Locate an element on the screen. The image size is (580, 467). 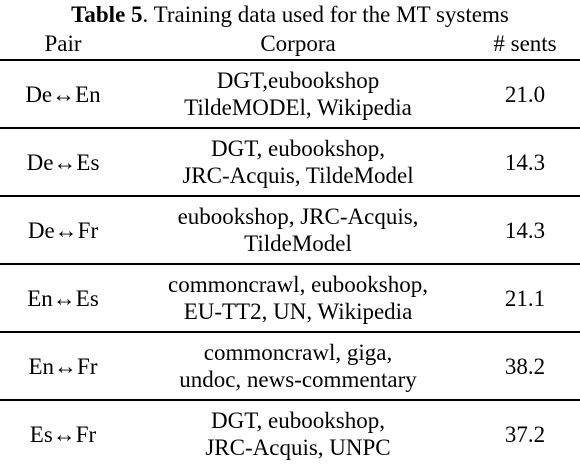
pair-cell: De↔Es is located at coordinates (63, 162).